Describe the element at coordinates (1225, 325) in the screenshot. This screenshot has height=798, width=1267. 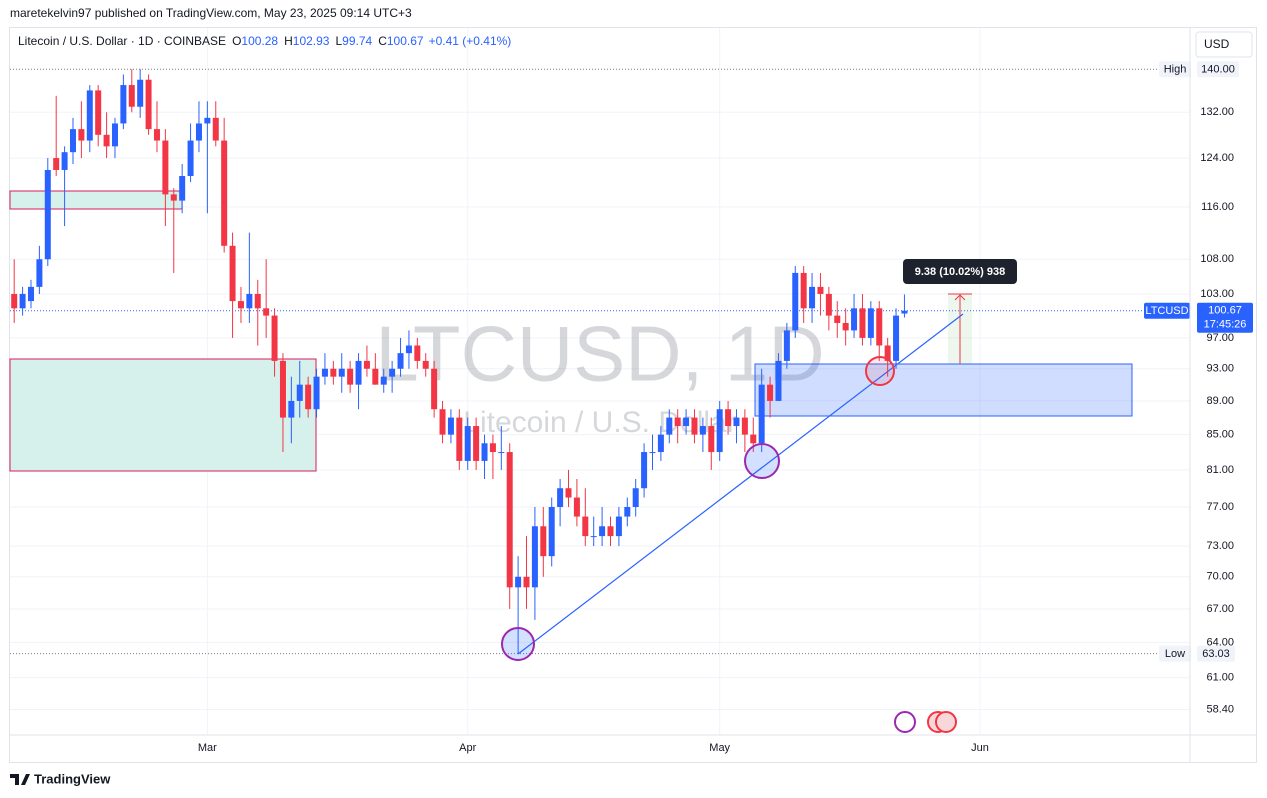
I see `countdown: 17:45:26` at that location.